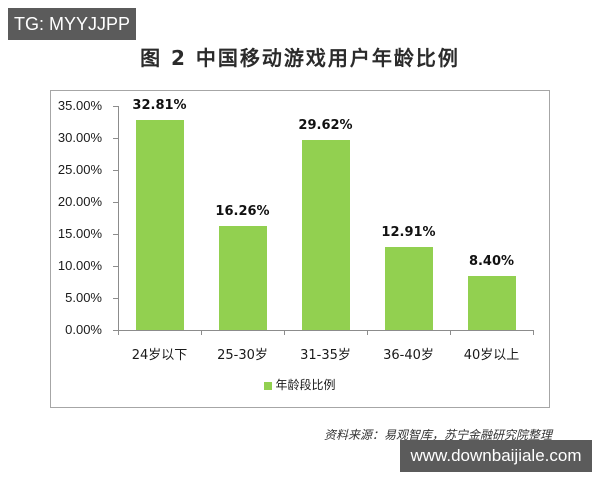 This screenshot has width=600, height=480. Describe the element at coordinates (496, 456) in the screenshot. I see `watermark: www.downbaijiale.com` at that location.